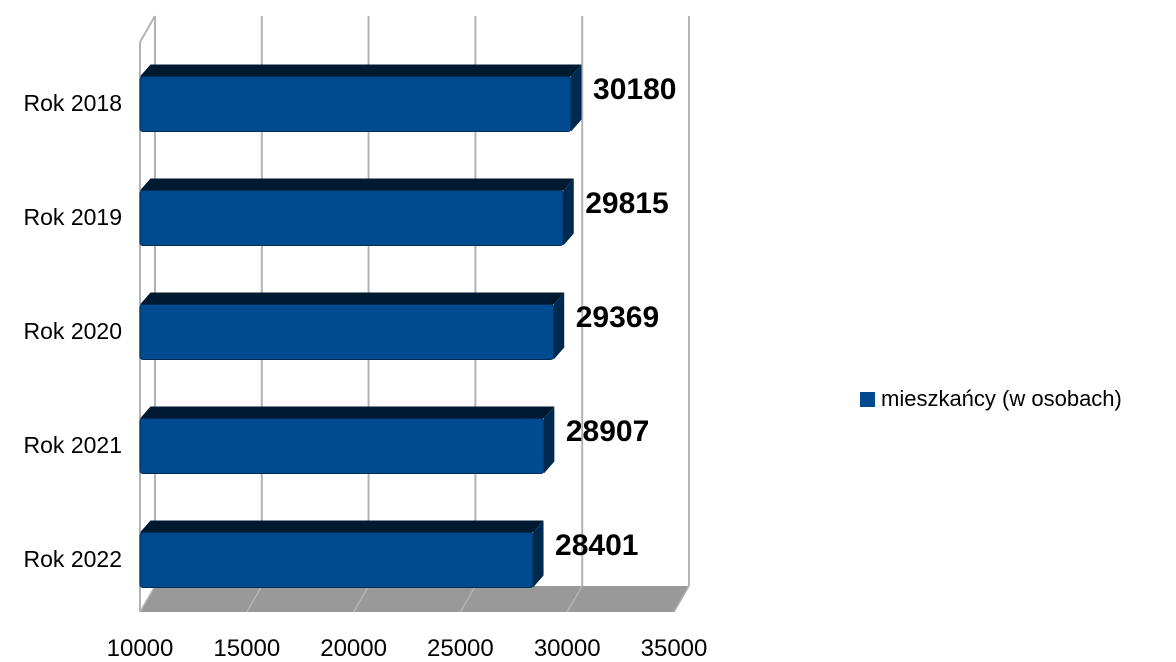  I want to click on data-label: 30180, so click(634, 89).